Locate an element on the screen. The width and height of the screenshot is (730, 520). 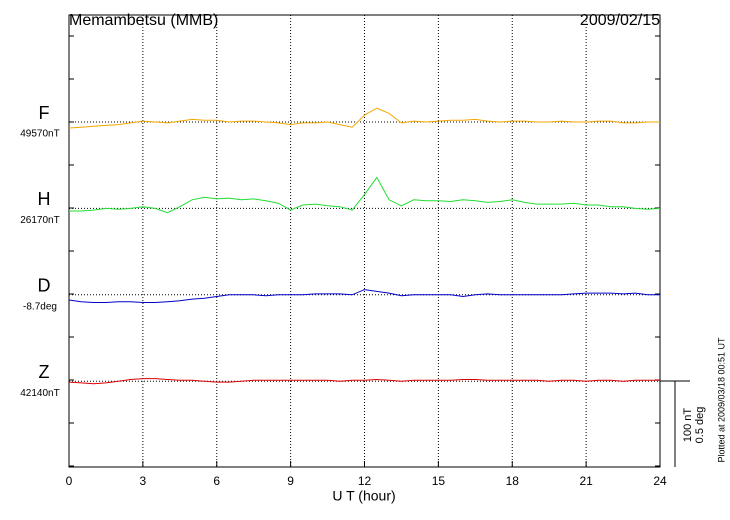
x-tick-label: 0 is located at coordinates (69, 481).